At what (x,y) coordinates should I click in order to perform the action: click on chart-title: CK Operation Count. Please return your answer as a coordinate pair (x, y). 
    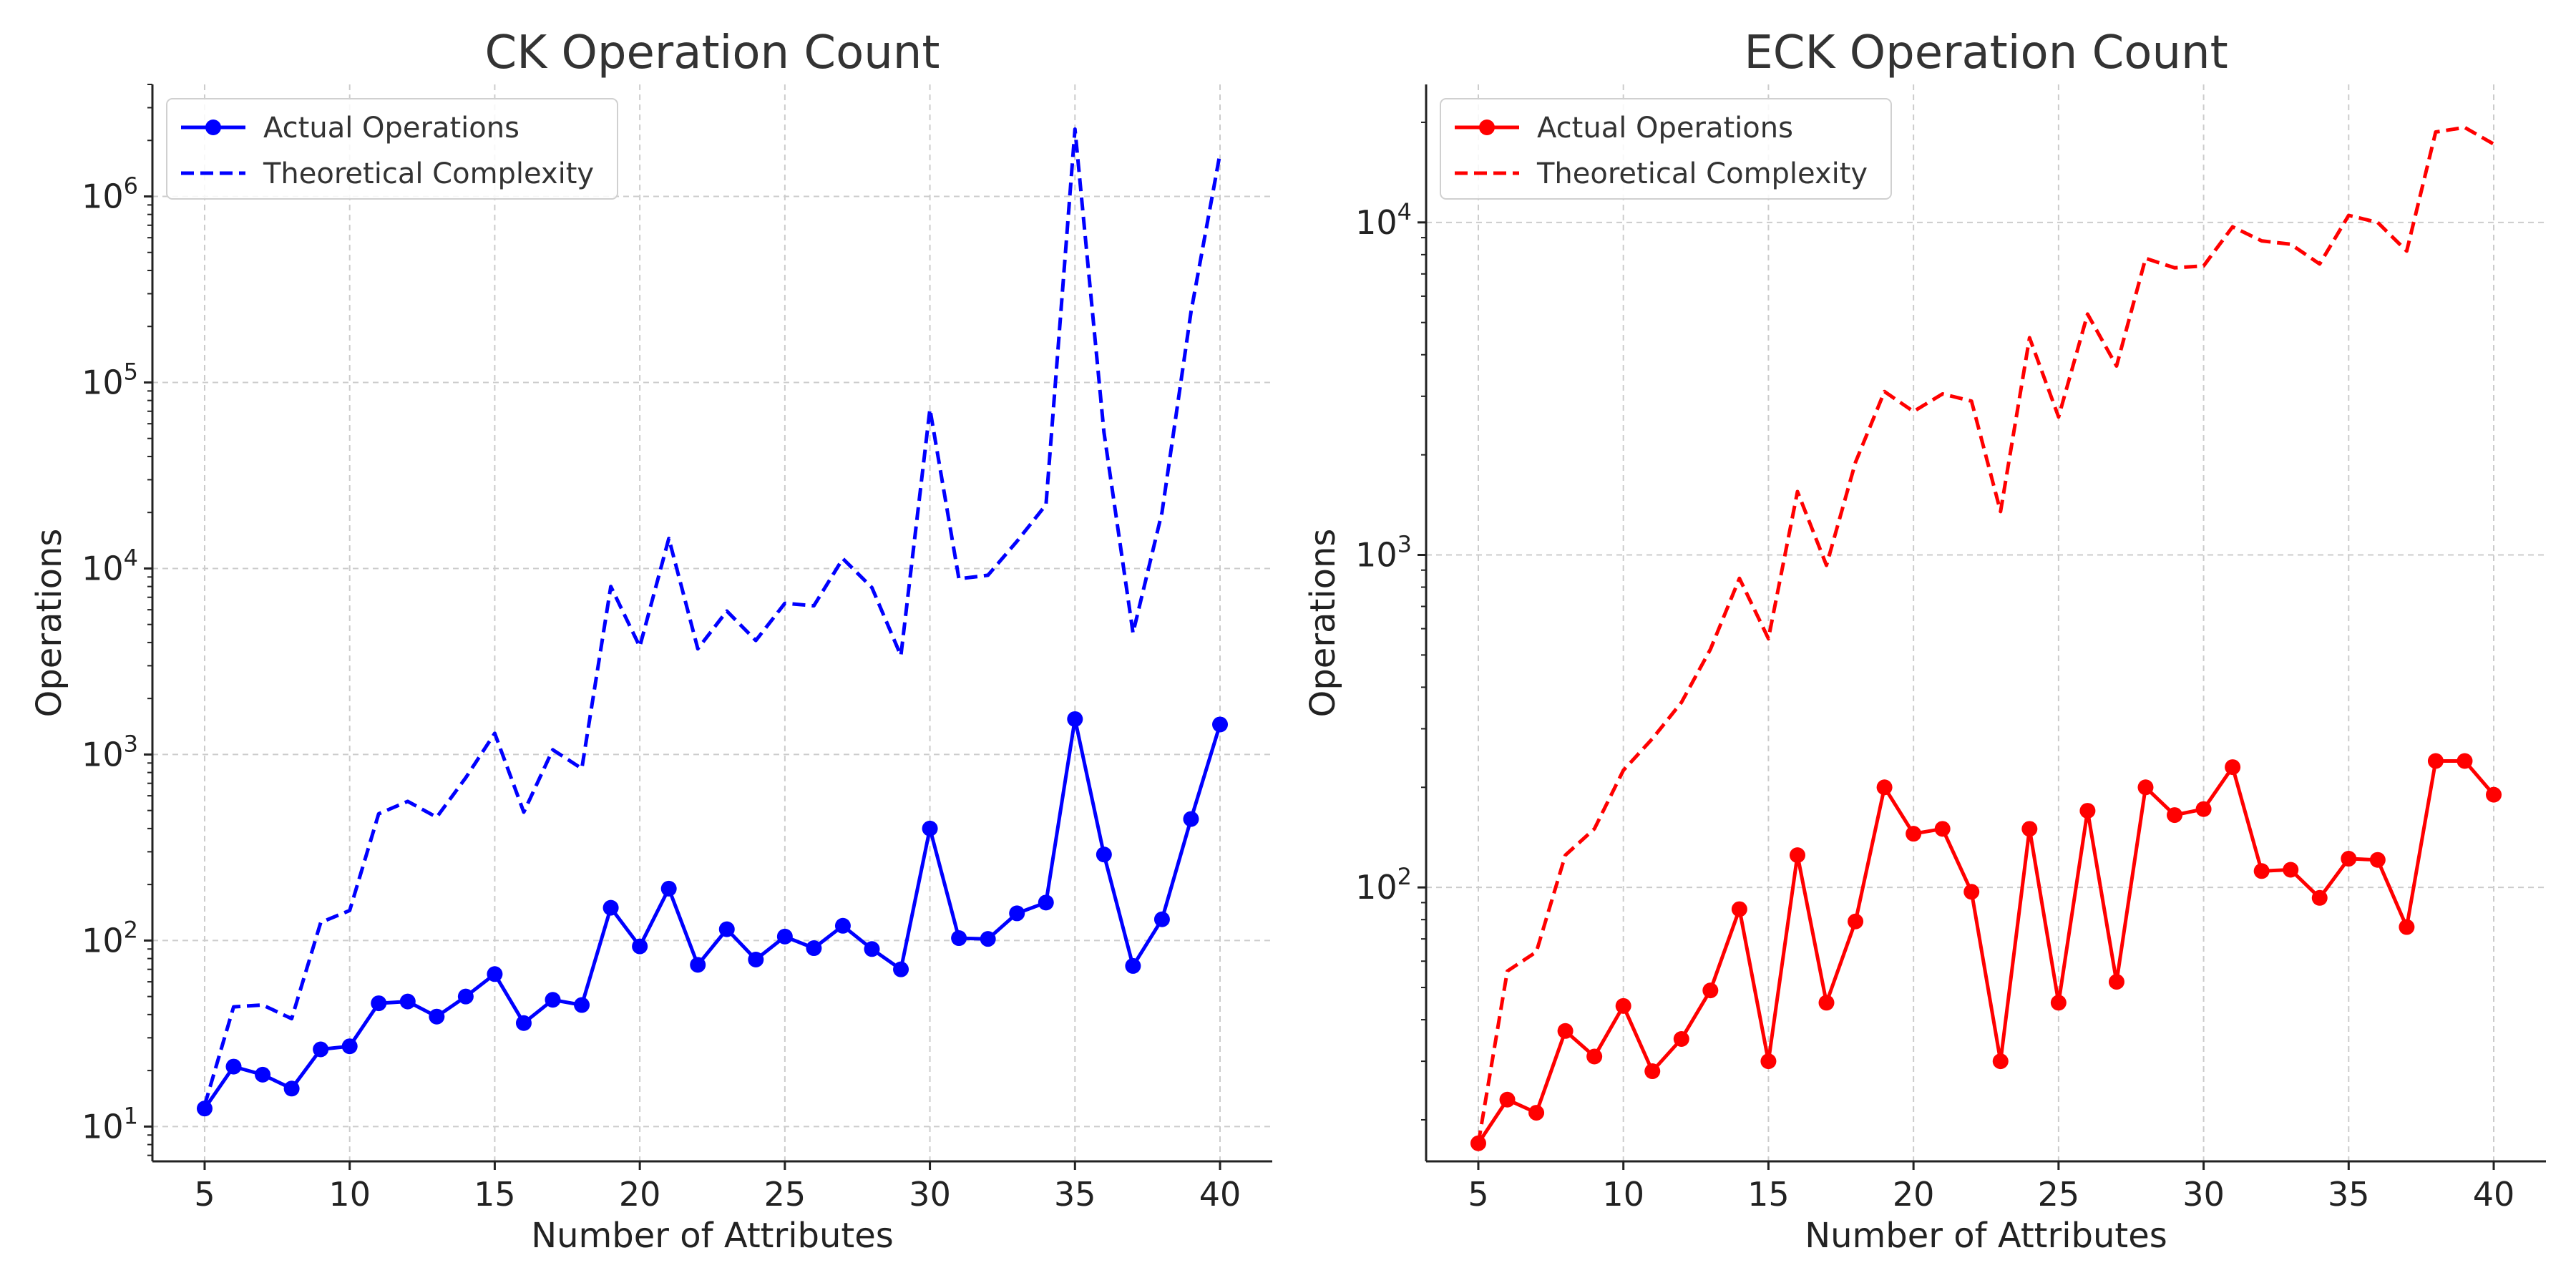
    Looking at the image, I should click on (712, 52).